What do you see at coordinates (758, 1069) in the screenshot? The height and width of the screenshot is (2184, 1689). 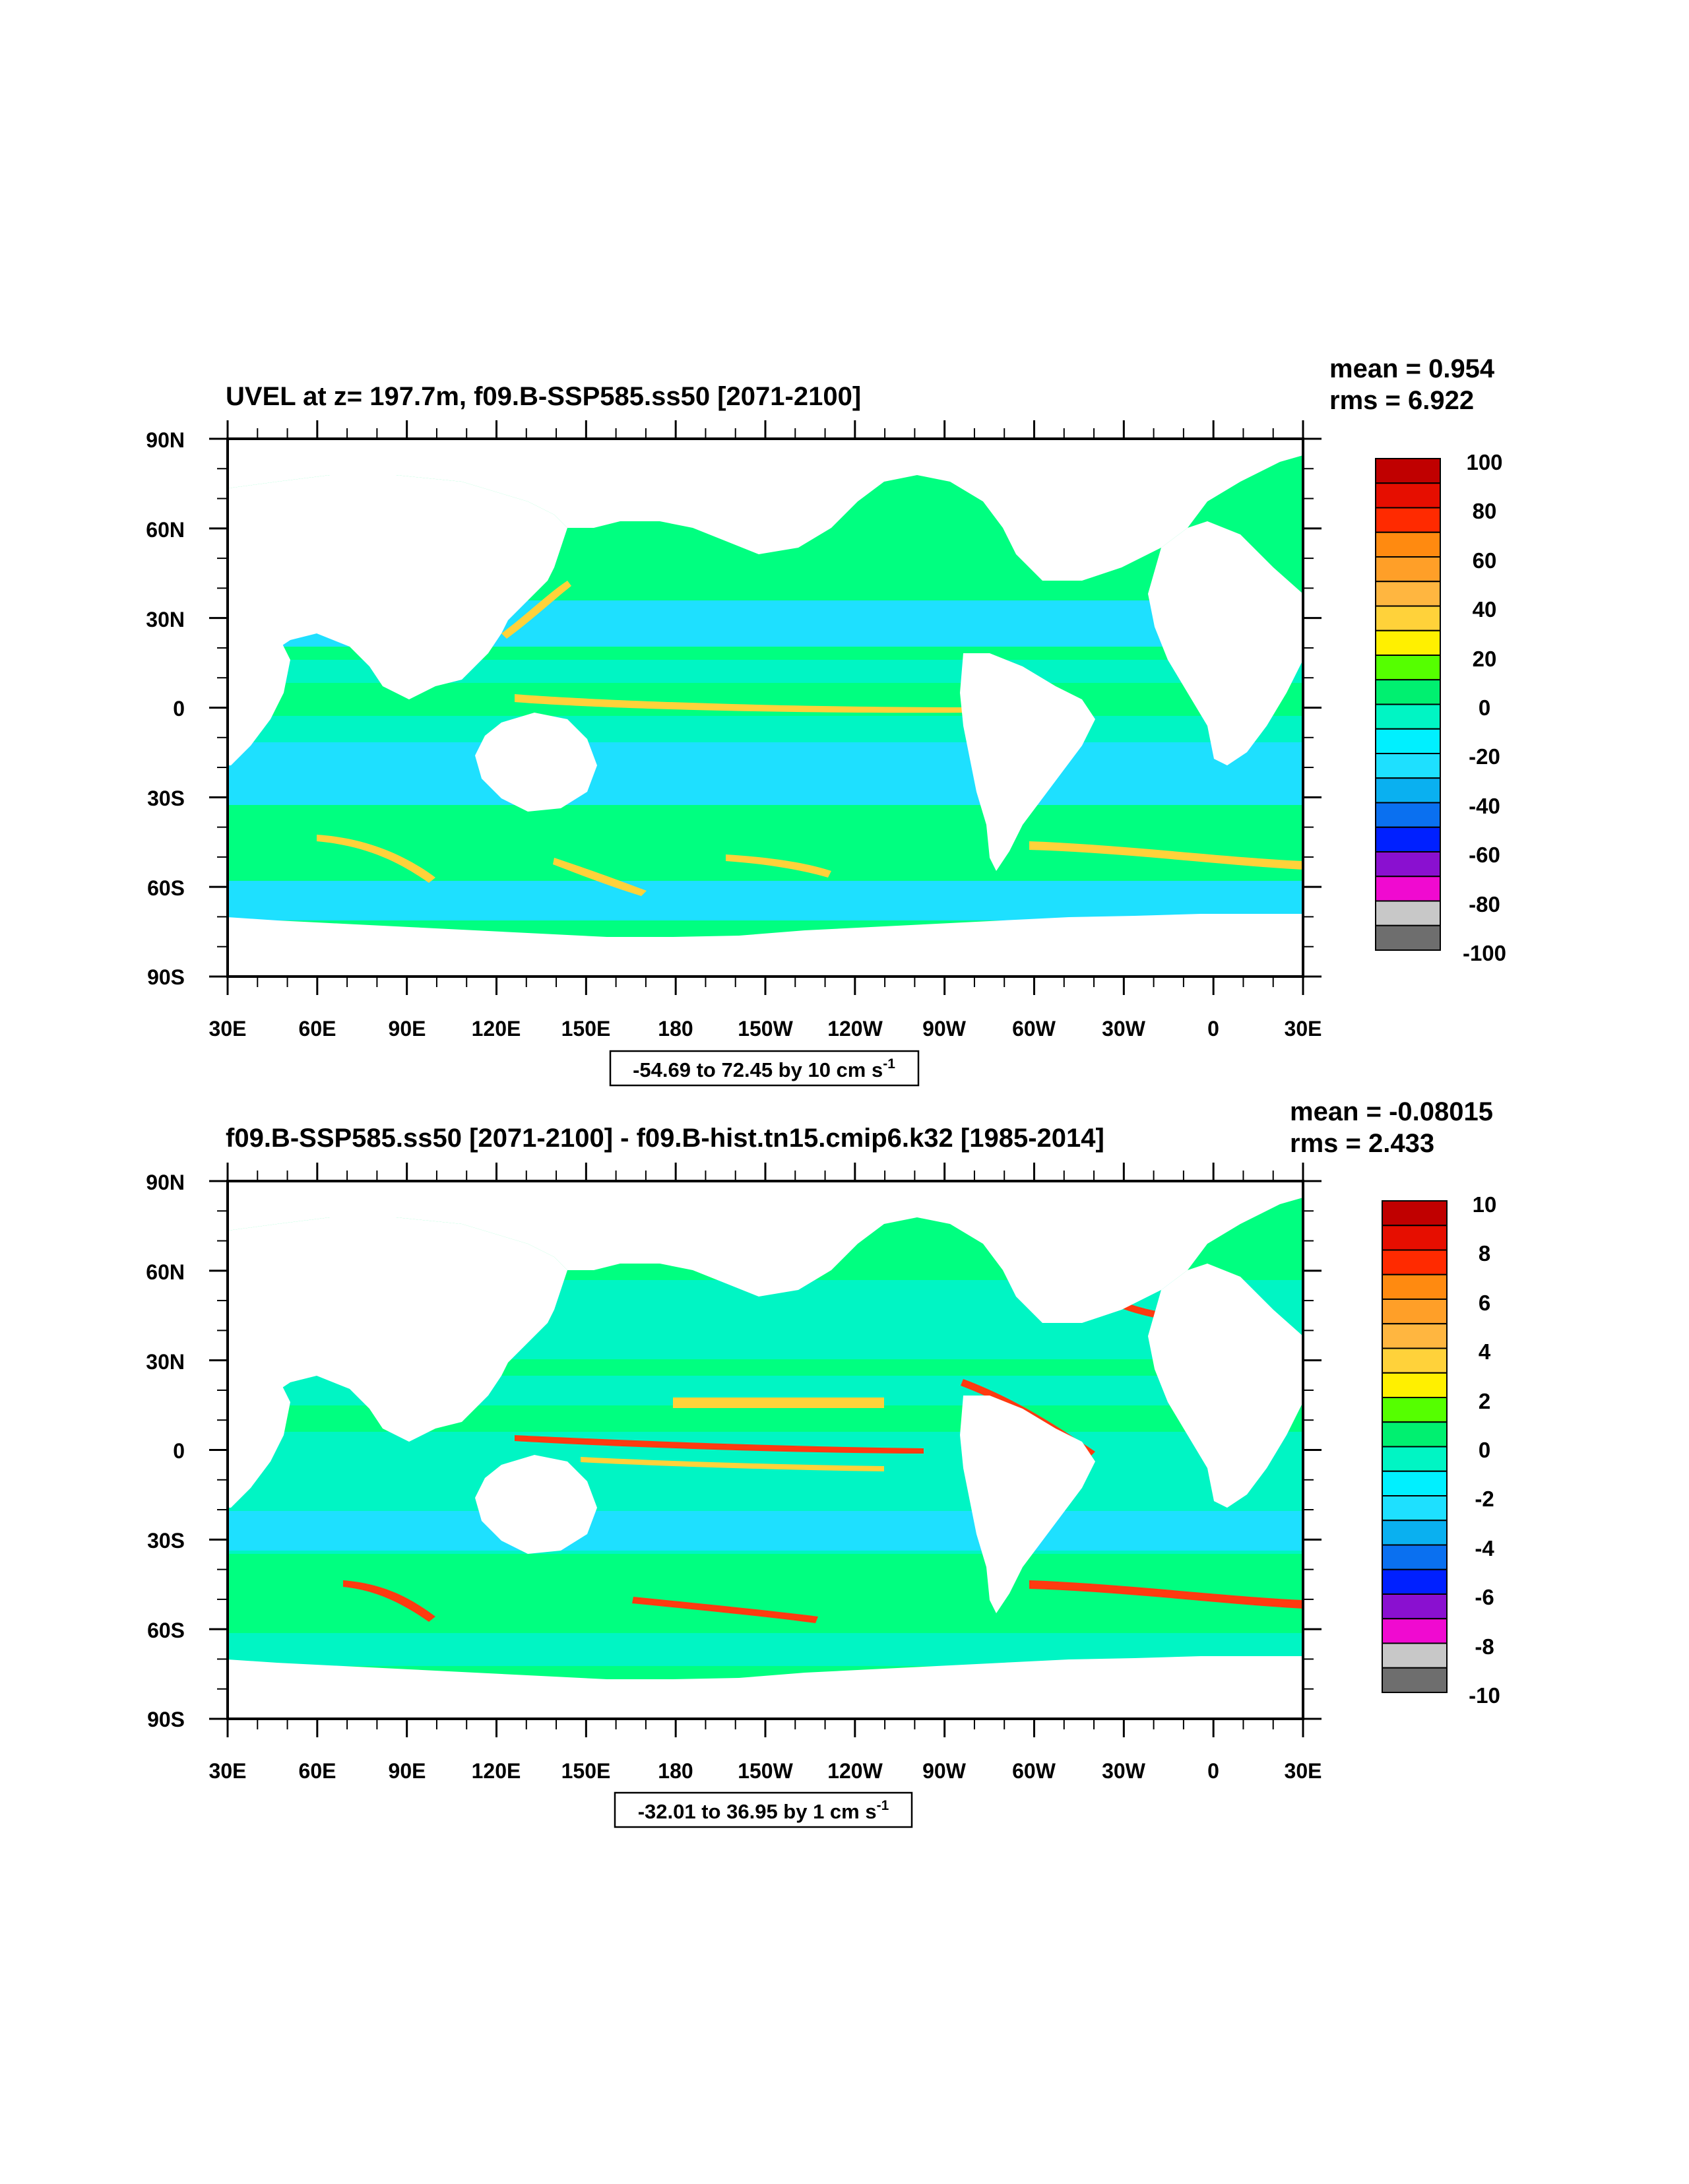 I see `panel-1-range-label: -54.69 to 72.45 by 10 cm s` at bounding box center [758, 1069].